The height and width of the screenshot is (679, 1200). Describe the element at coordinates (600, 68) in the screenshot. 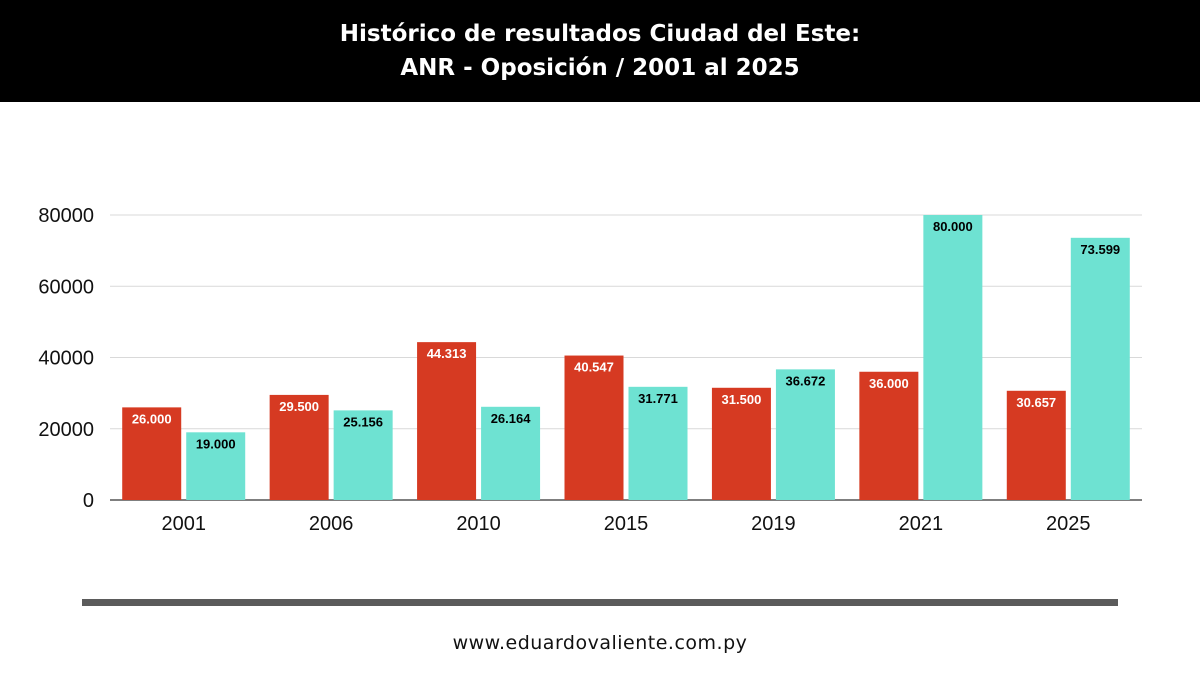

I see `chart-title-line-2: ANR - Oposición / 2001 al 2025` at that location.